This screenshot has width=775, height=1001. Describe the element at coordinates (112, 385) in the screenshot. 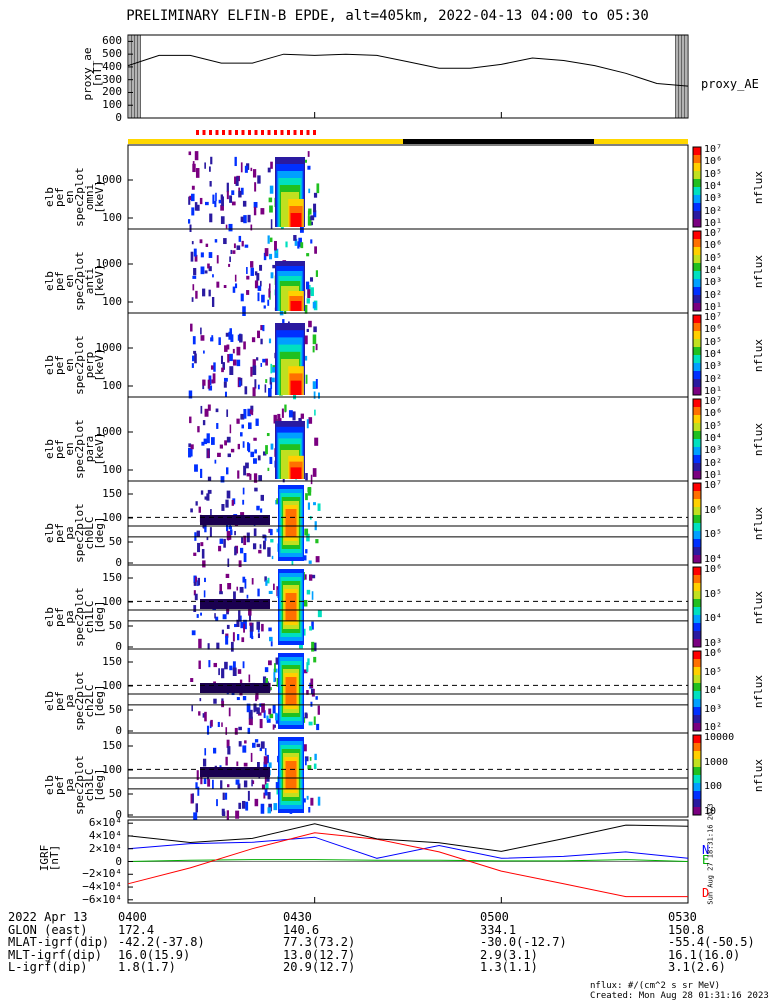

I see `panel-tick-label: 100` at that location.